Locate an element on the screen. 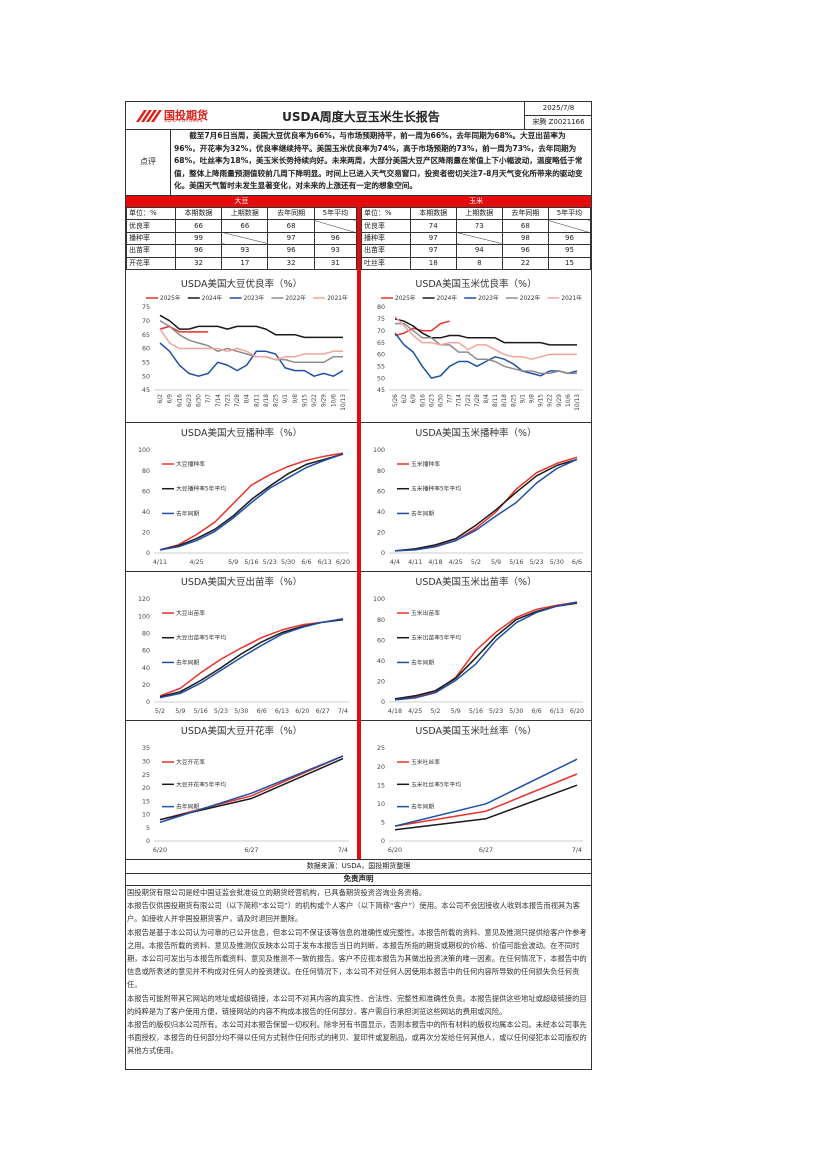  x-tick-label: 8/11 is located at coordinates (257, 400).